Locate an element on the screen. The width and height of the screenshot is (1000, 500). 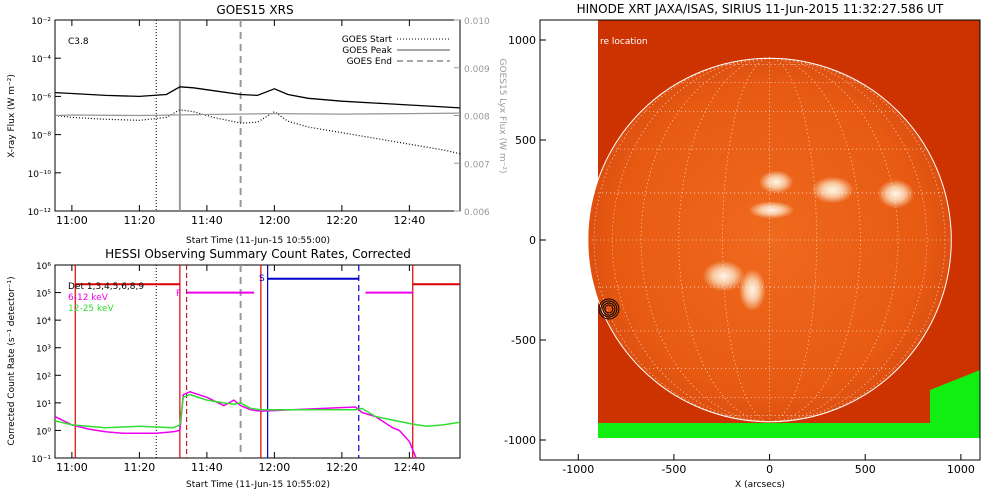
legend-goes-end: GOES End is located at coordinates (369, 62).